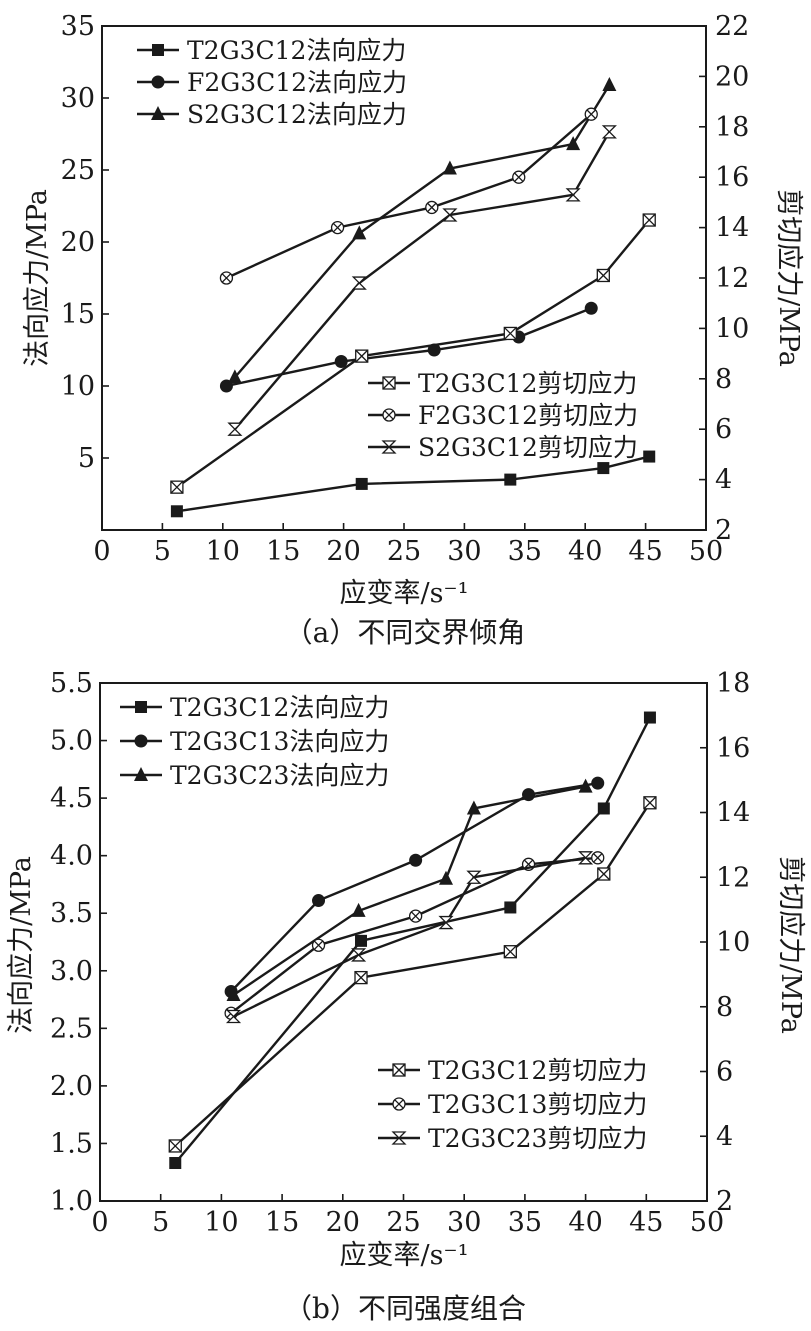  What do you see at coordinates (71, 741) in the screenshot?
I see `panel-b-y-tick-label: 5.0` at bounding box center [71, 741].